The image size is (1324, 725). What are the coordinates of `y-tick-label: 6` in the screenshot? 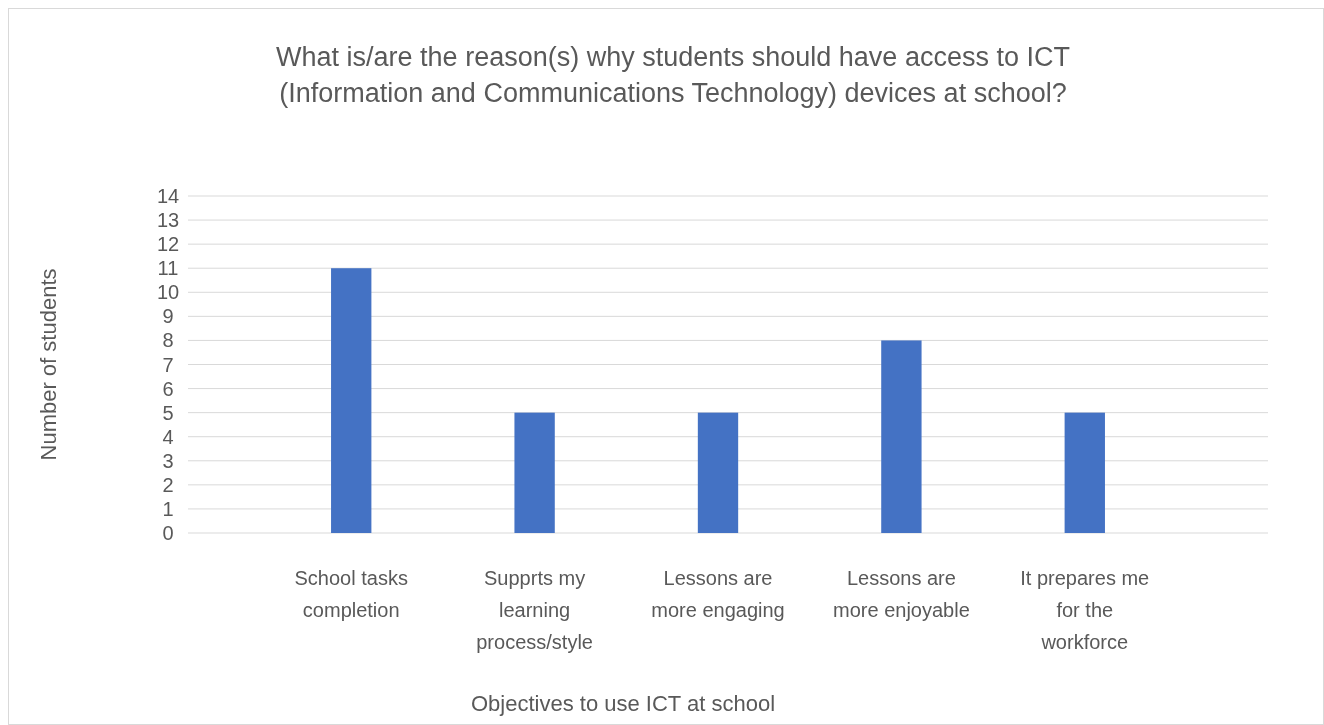 It's located at (168, 388).